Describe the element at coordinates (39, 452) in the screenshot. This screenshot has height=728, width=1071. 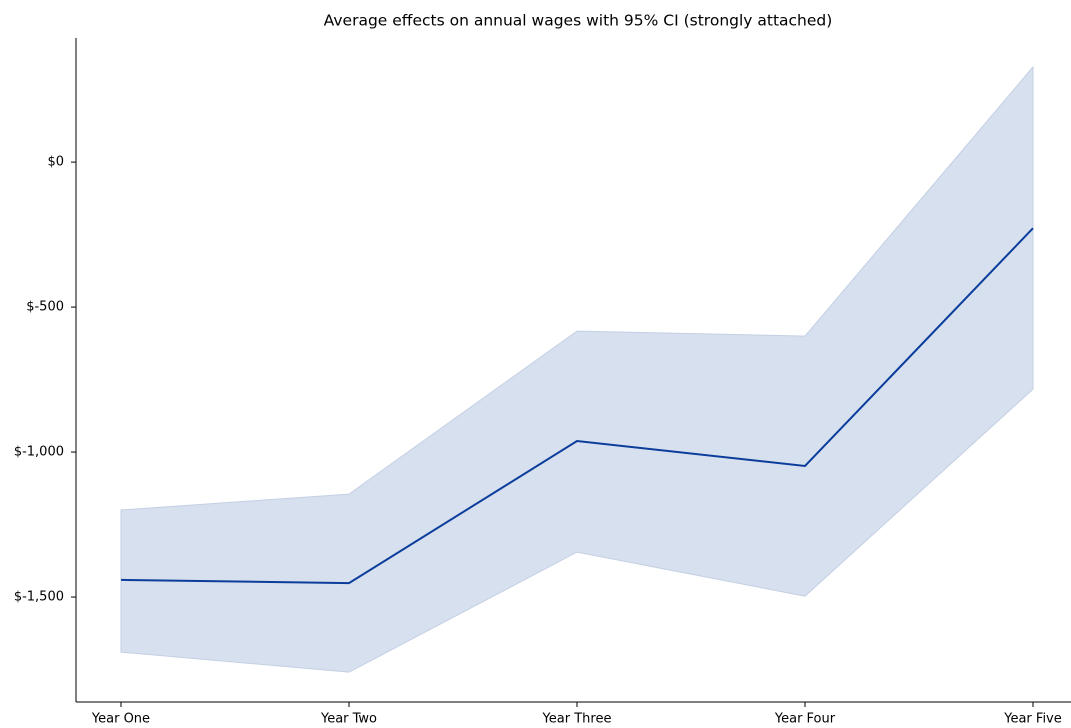
I see `y-tick-label: $-1,000` at that location.